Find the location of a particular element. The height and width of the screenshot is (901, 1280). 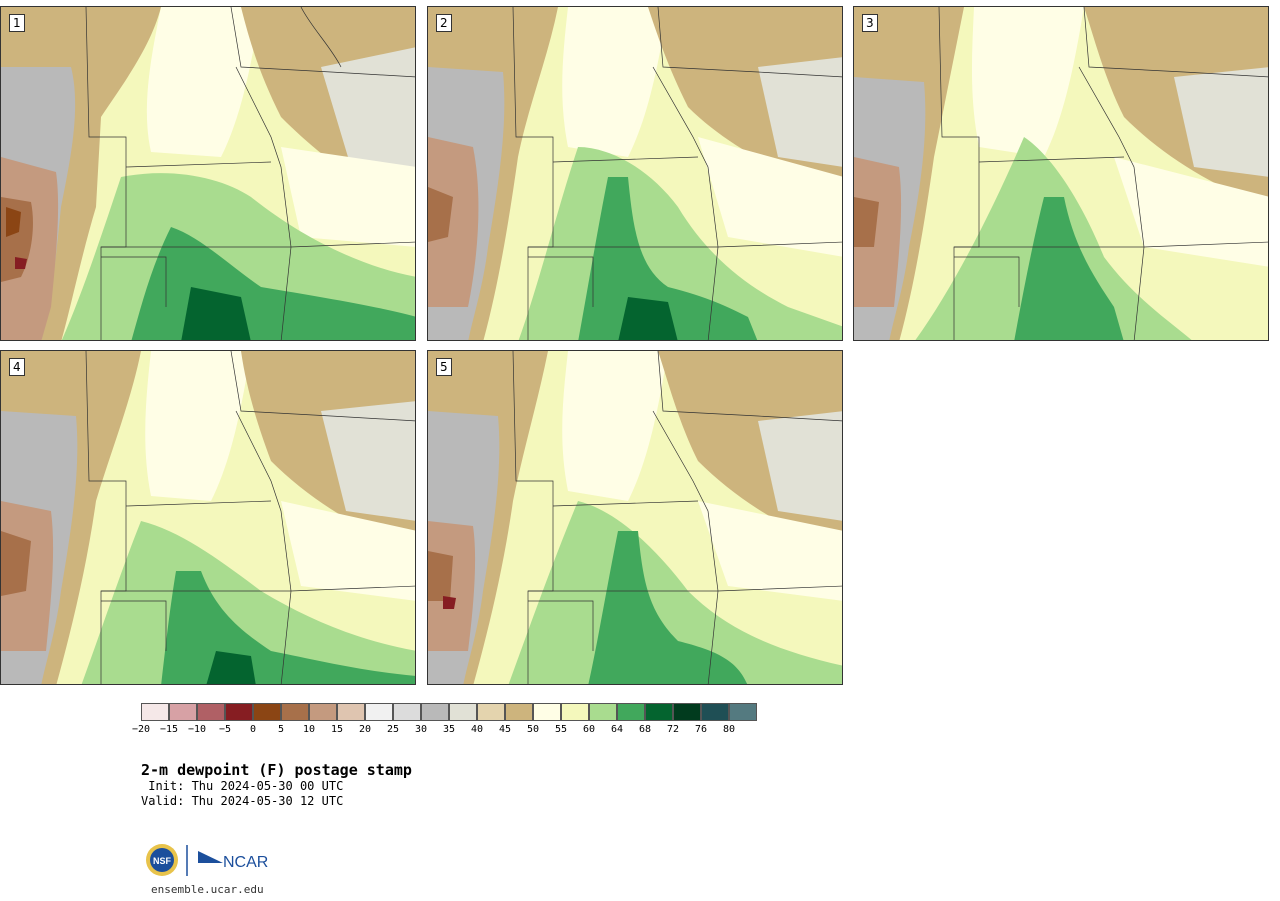

logos: NSF NCAR is located at coordinates (210, 863).